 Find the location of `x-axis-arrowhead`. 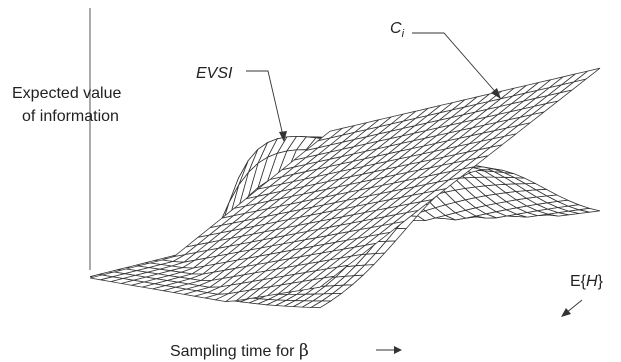

x-axis-arrowhead is located at coordinates (398, 350).